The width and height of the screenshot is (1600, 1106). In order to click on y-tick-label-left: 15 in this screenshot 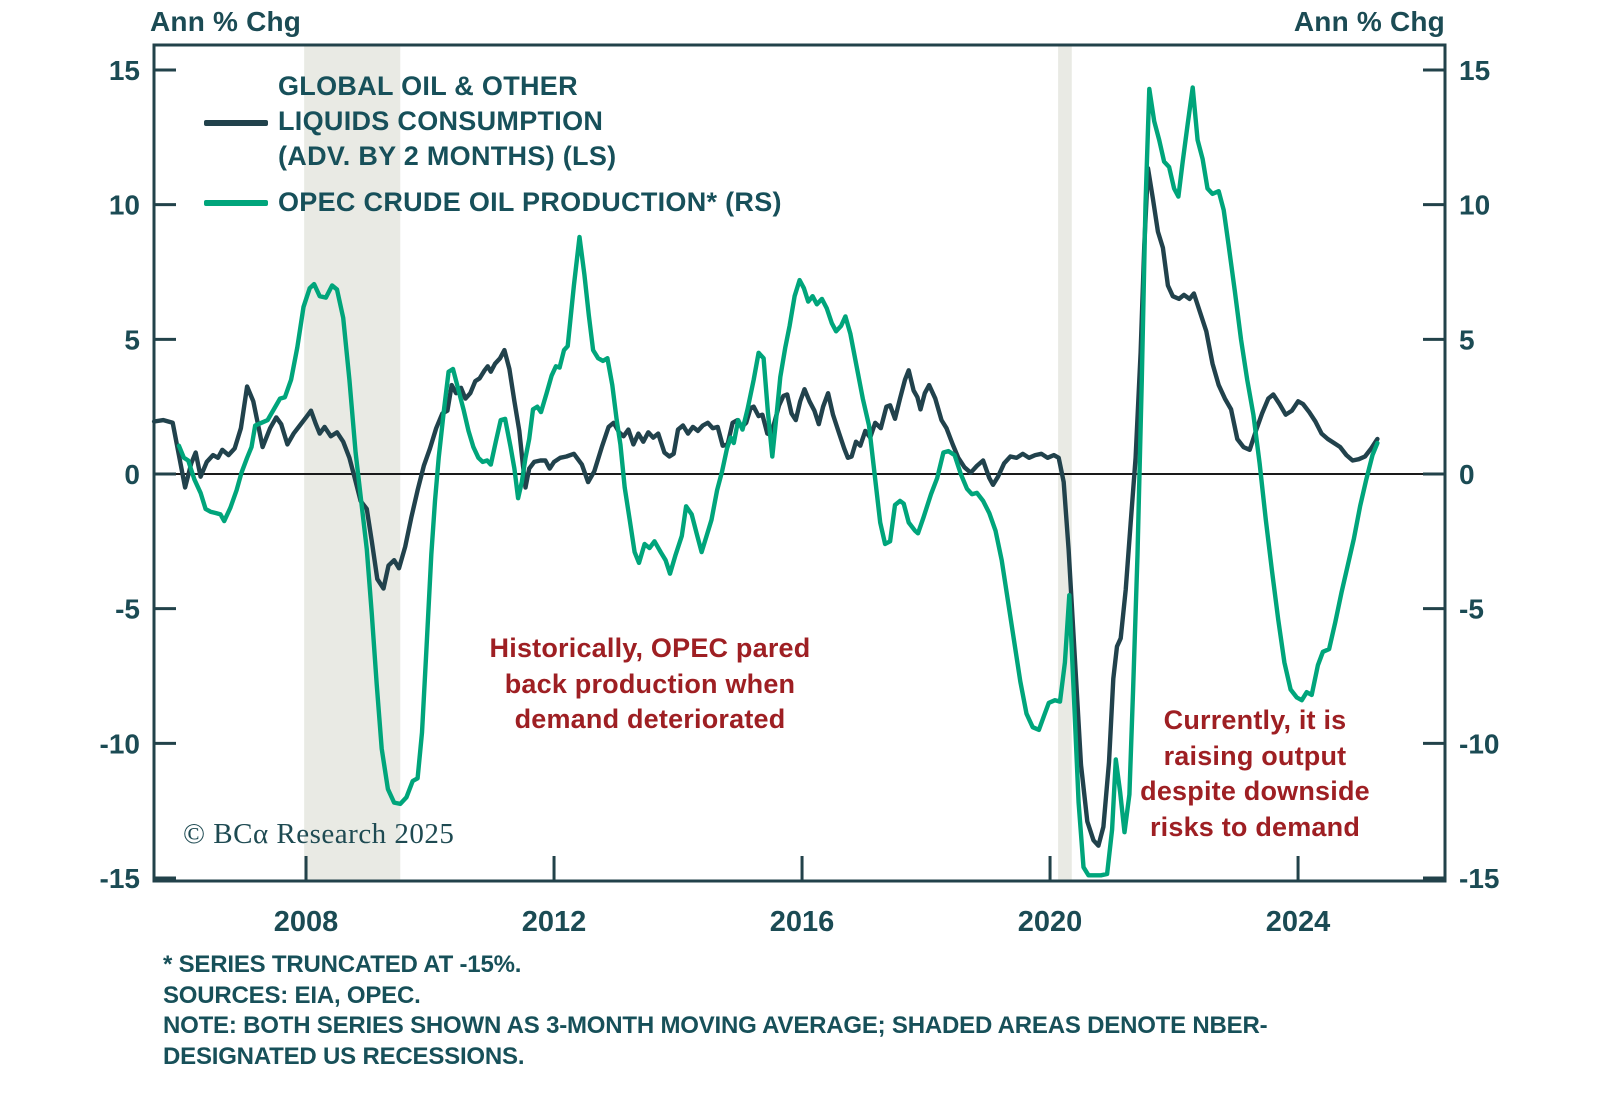, I will do `click(124, 70)`.